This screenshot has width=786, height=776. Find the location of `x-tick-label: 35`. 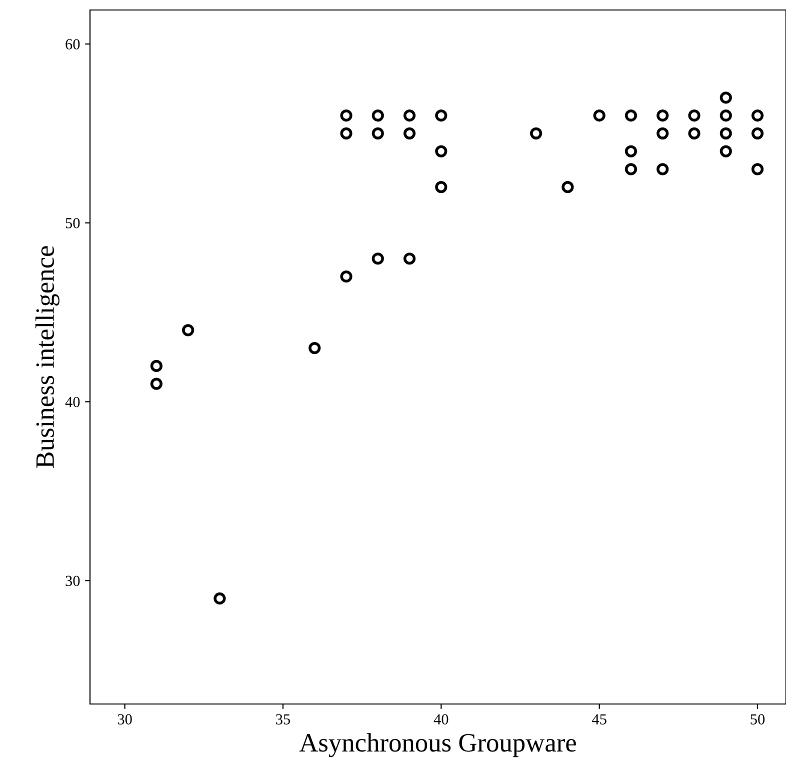

x-tick-label: 35 is located at coordinates (283, 719).